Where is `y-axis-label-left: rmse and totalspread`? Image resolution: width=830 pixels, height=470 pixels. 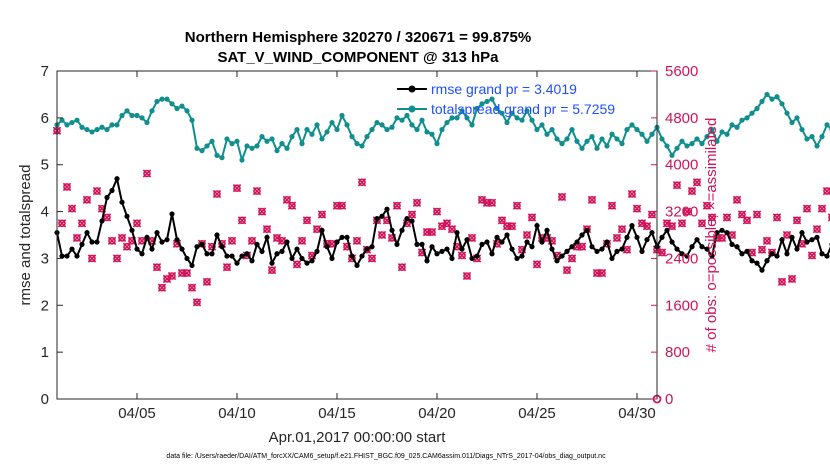
y-axis-label-left: rmse and totalspread is located at coordinates (25, 235).